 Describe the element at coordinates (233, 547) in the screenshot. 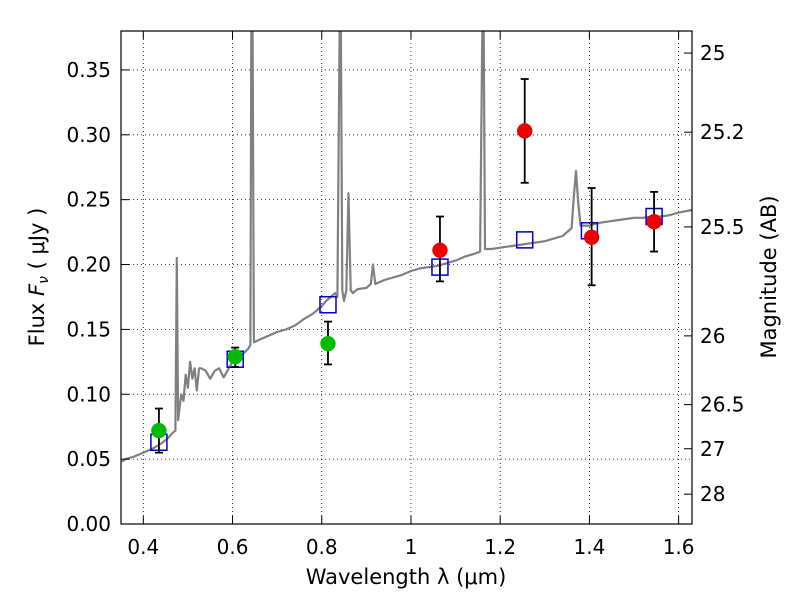

I see `x-tick-label: 0.6` at that location.